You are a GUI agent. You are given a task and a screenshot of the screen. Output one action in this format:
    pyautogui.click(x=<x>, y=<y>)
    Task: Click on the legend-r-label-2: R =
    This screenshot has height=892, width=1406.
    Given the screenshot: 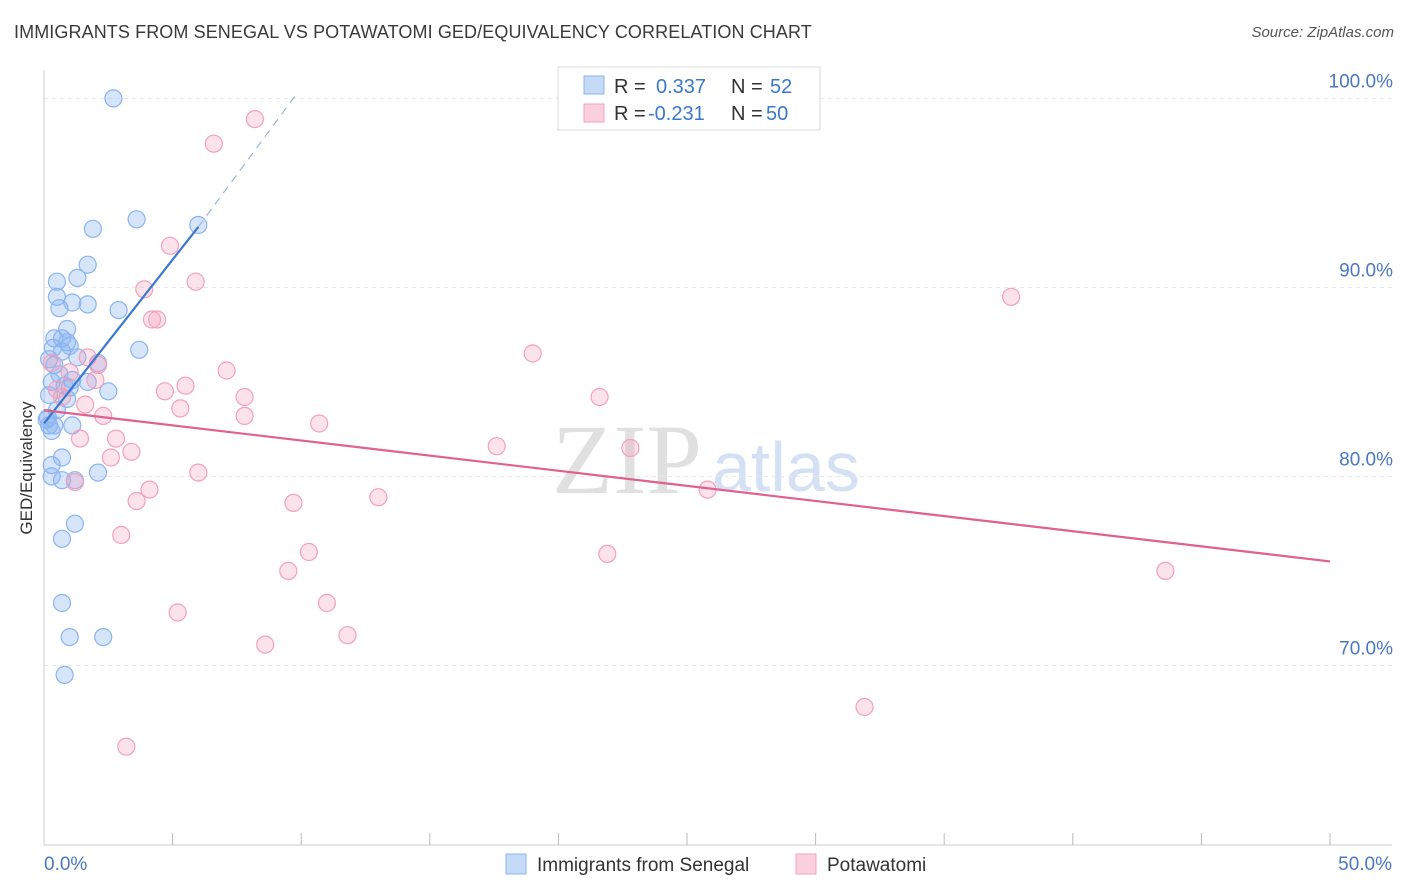 What is the action you would take?
    pyautogui.click(x=630, y=114)
    